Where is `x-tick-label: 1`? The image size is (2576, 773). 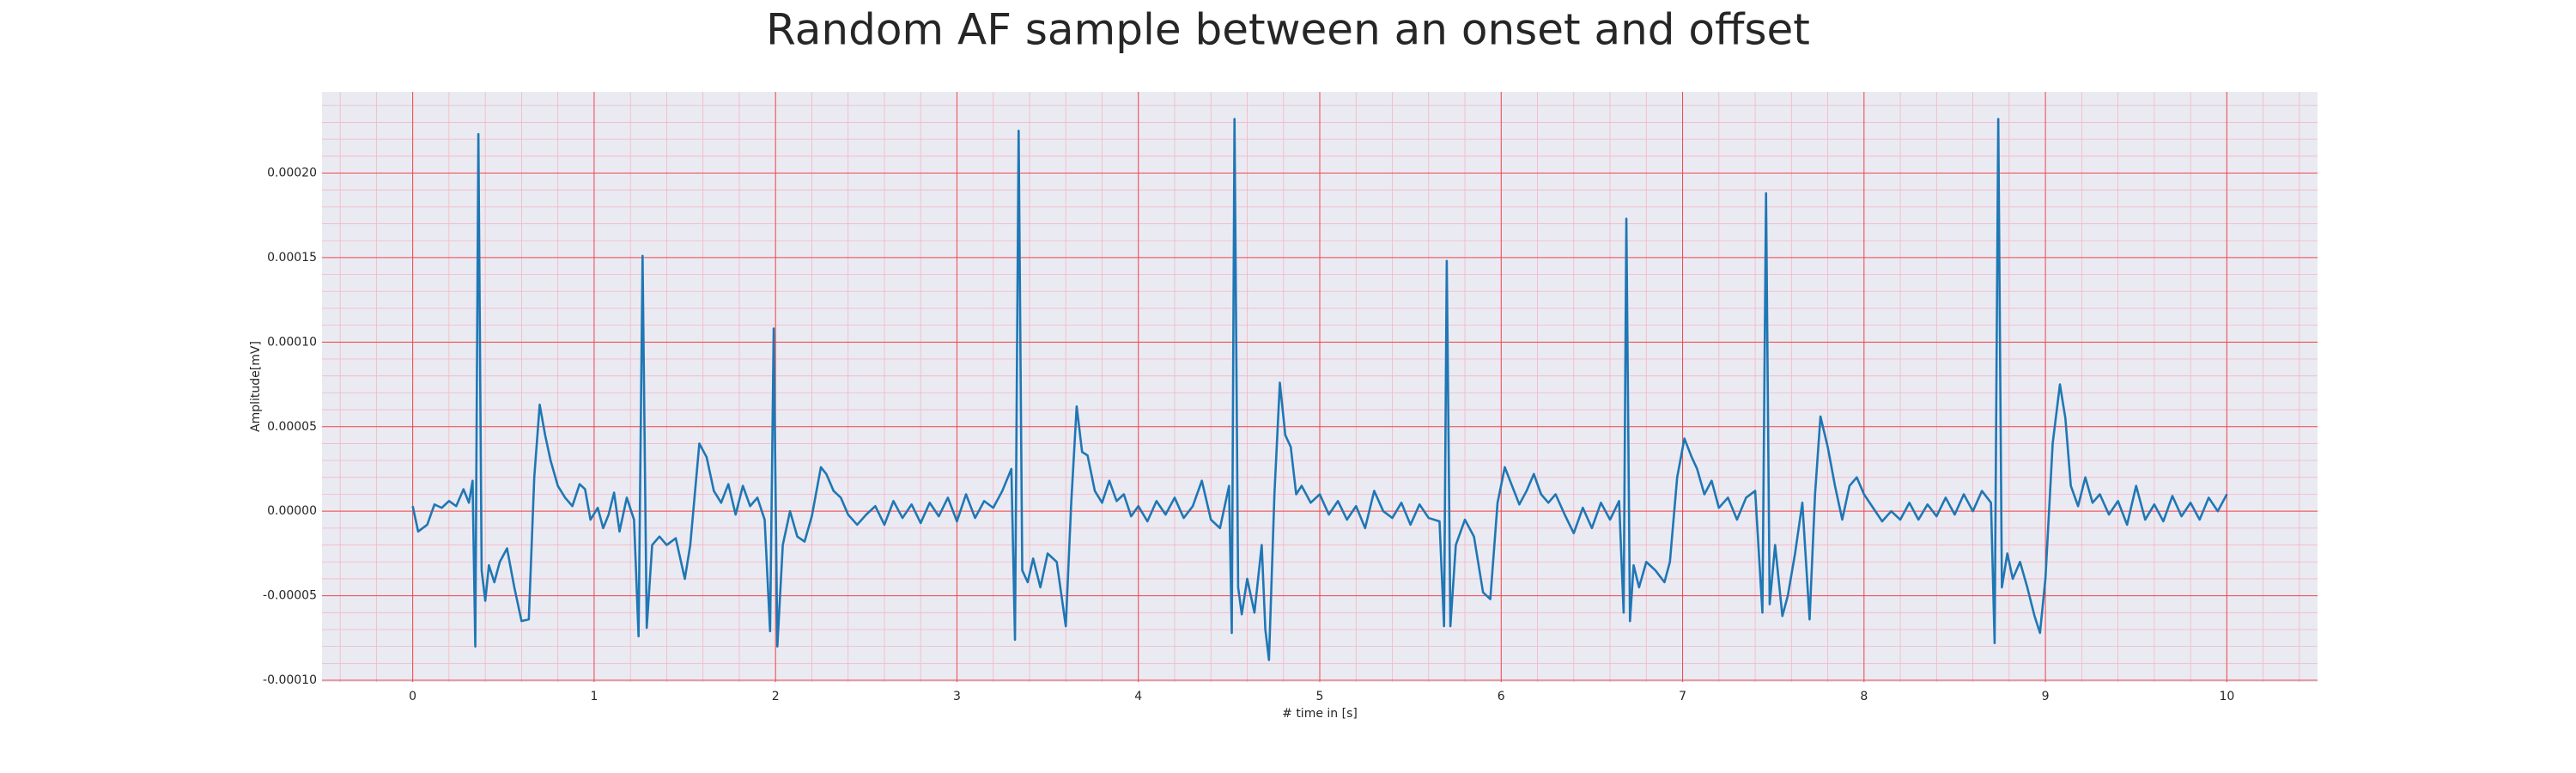 x-tick-label: 1 is located at coordinates (594, 696).